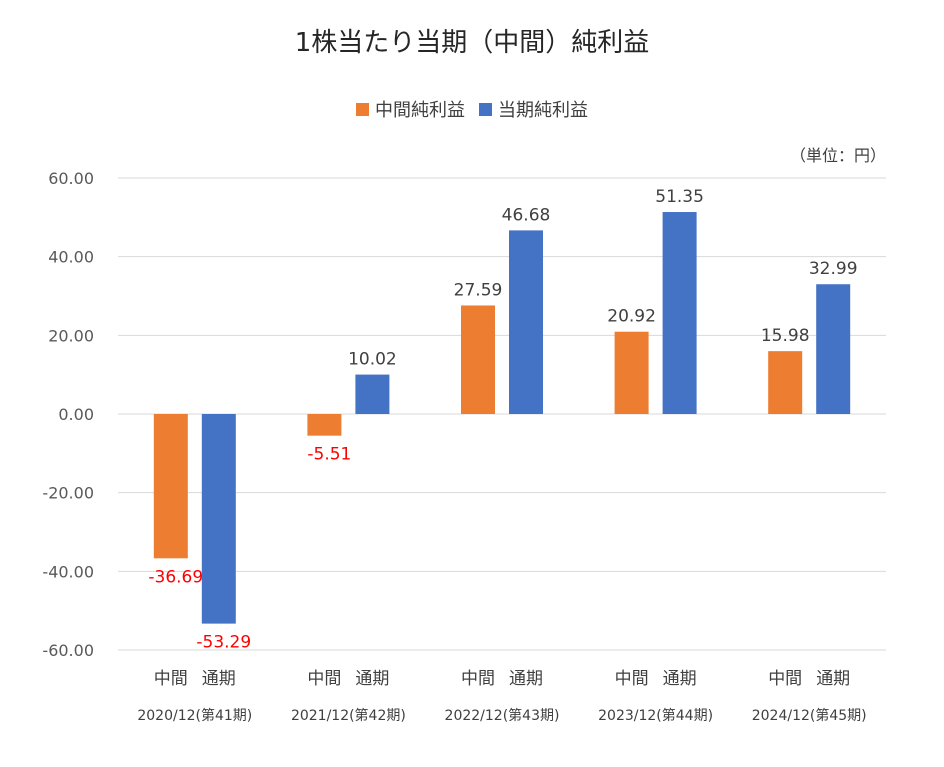 This screenshot has width=944, height=767. I want to click on x-category-label: 2020/12(第41期), so click(194, 715).